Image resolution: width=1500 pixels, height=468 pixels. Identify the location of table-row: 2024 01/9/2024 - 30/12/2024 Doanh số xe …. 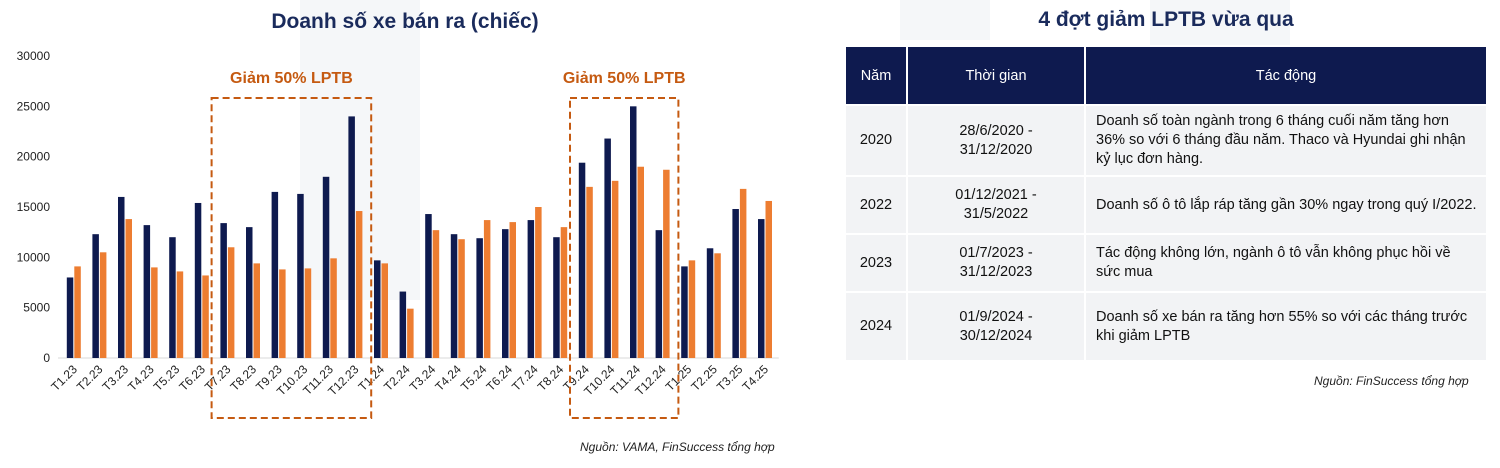
(1166, 325).